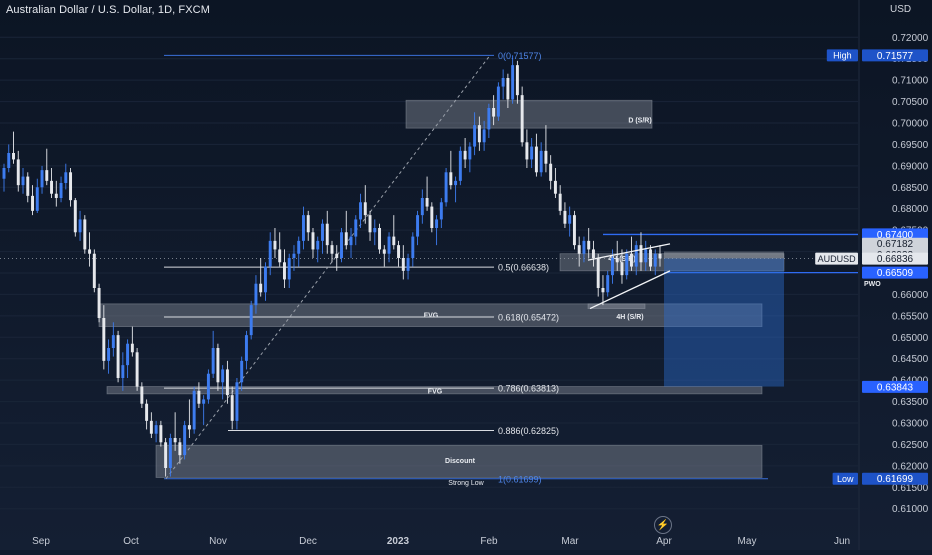 The height and width of the screenshot is (555, 932). What do you see at coordinates (842, 541) in the screenshot?
I see `x-tick-label: Jun` at bounding box center [842, 541].